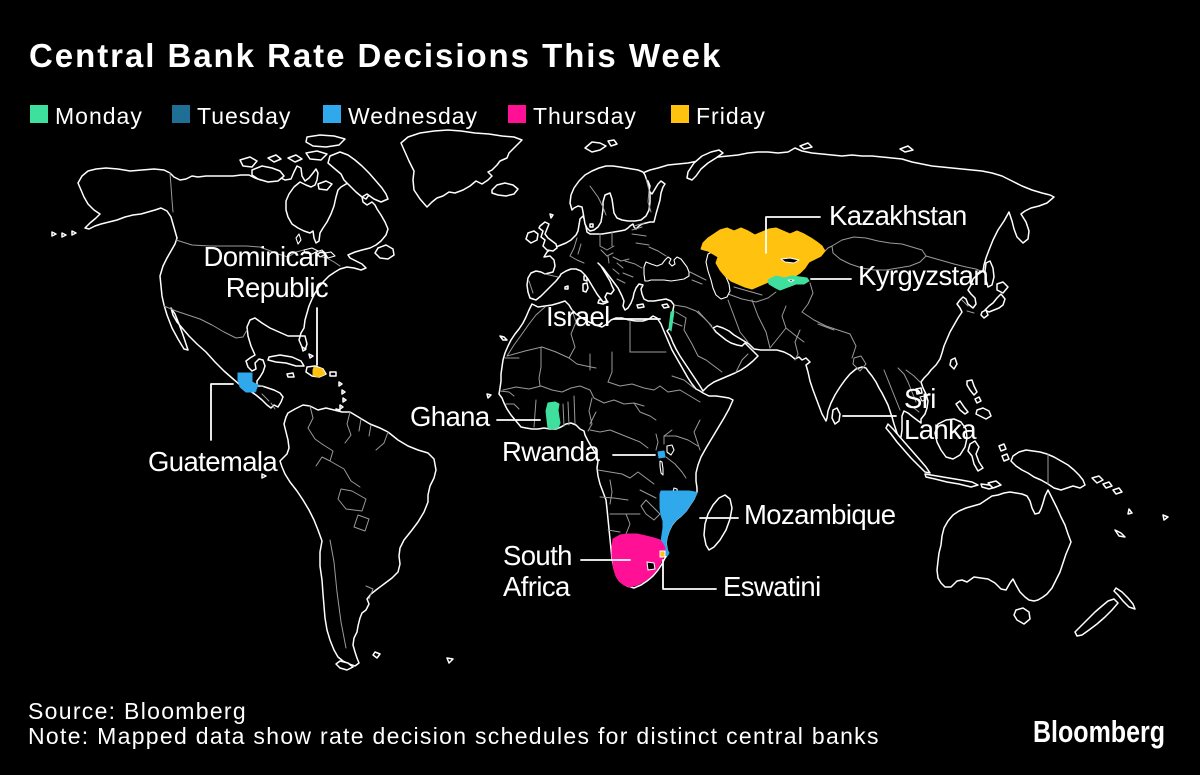  What do you see at coordinates (820, 514) in the screenshot?
I see `svg-text: Mozambique` at bounding box center [820, 514].